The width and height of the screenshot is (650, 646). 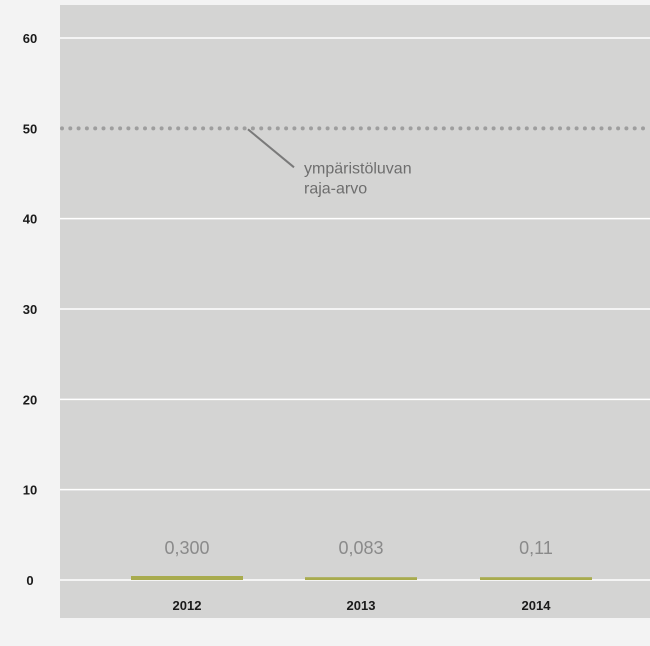 What do you see at coordinates (187, 605) in the screenshot?
I see `x-tick-label-2012: 2012` at bounding box center [187, 605].